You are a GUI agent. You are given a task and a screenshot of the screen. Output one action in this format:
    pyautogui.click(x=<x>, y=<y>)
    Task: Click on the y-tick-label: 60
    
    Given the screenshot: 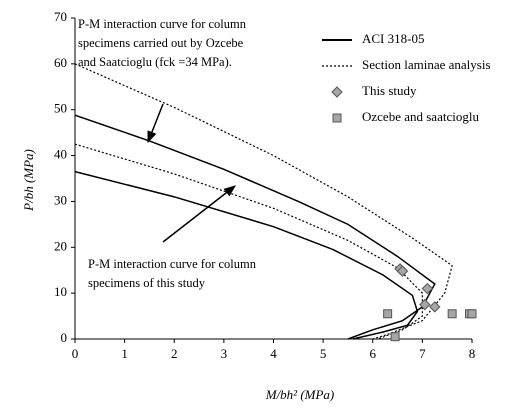 What is the action you would take?
    pyautogui.click(x=60, y=62)
    